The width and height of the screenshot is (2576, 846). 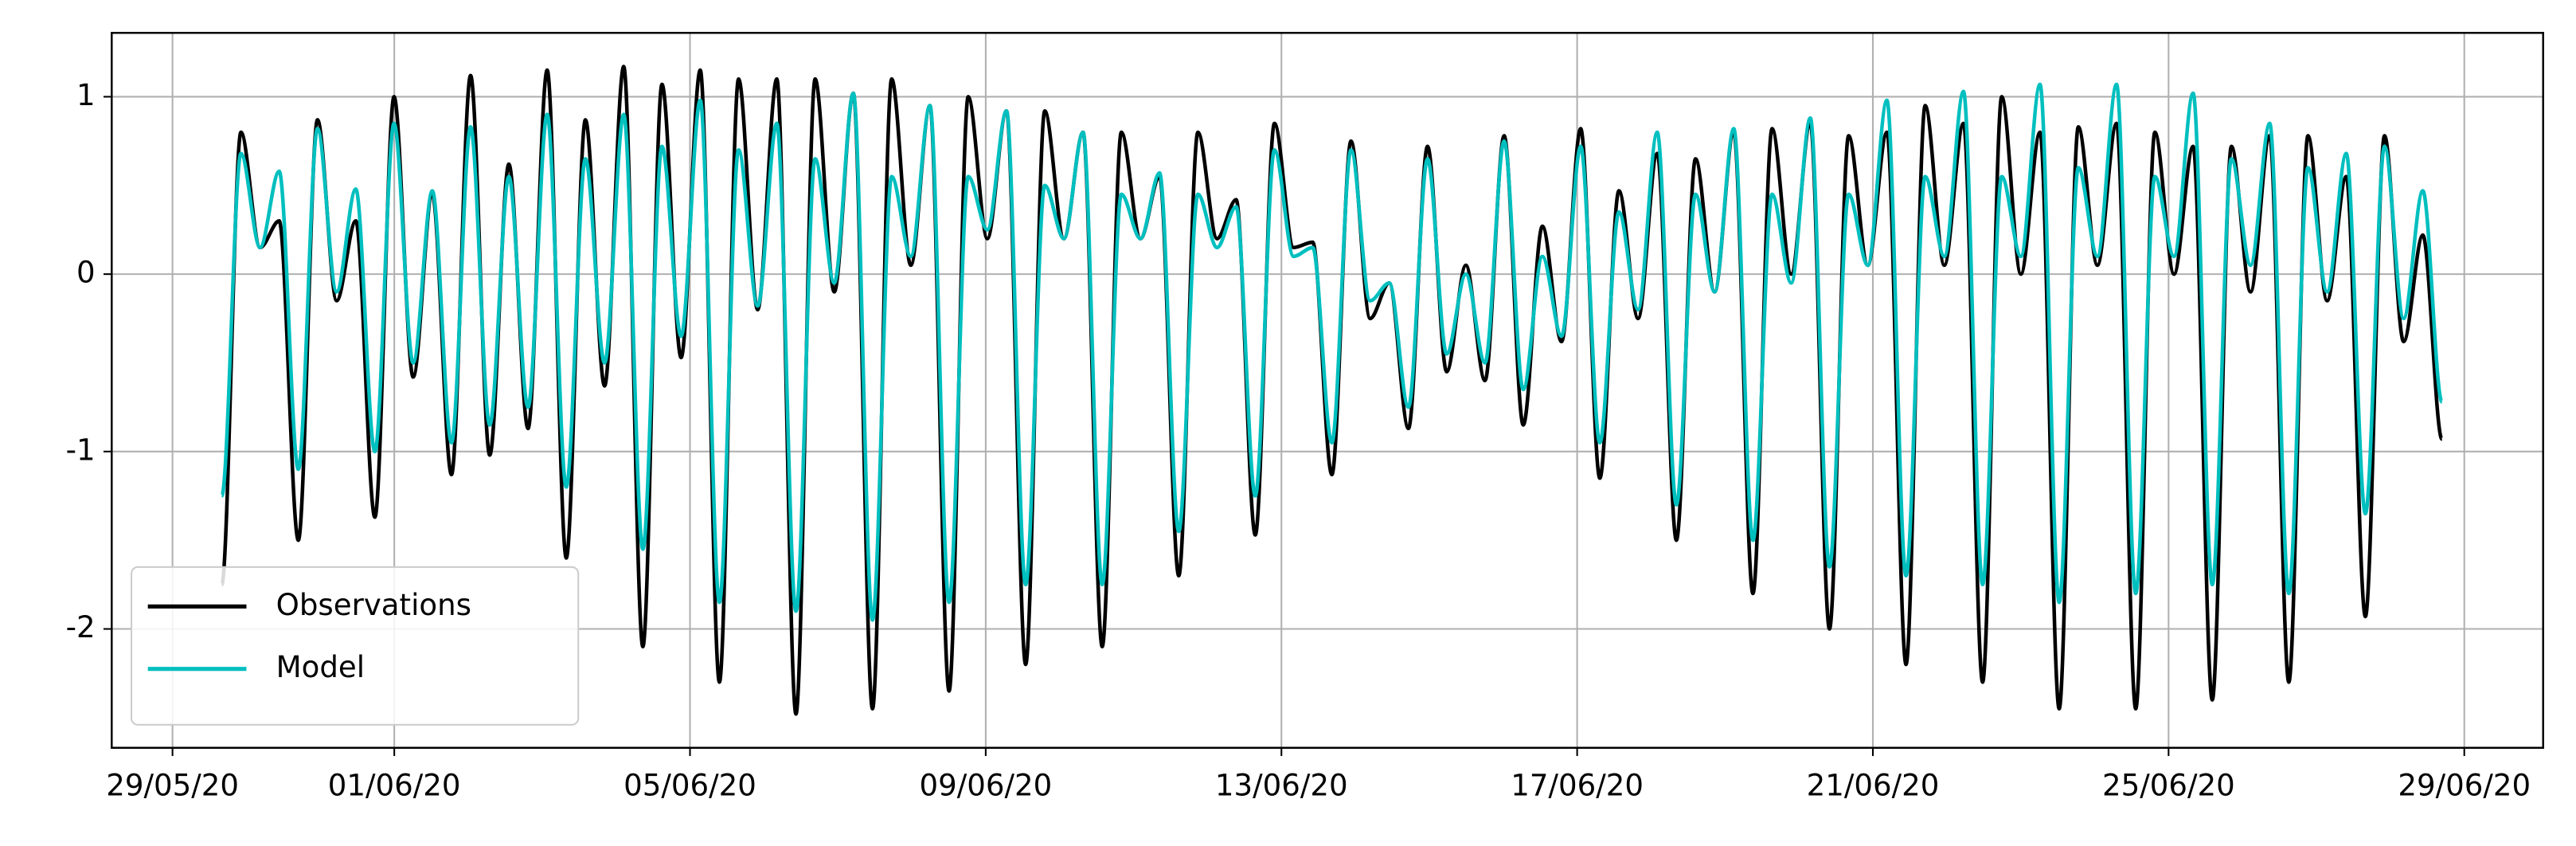 I want to click on legend: Observations Model, so click(x=356, y=646).